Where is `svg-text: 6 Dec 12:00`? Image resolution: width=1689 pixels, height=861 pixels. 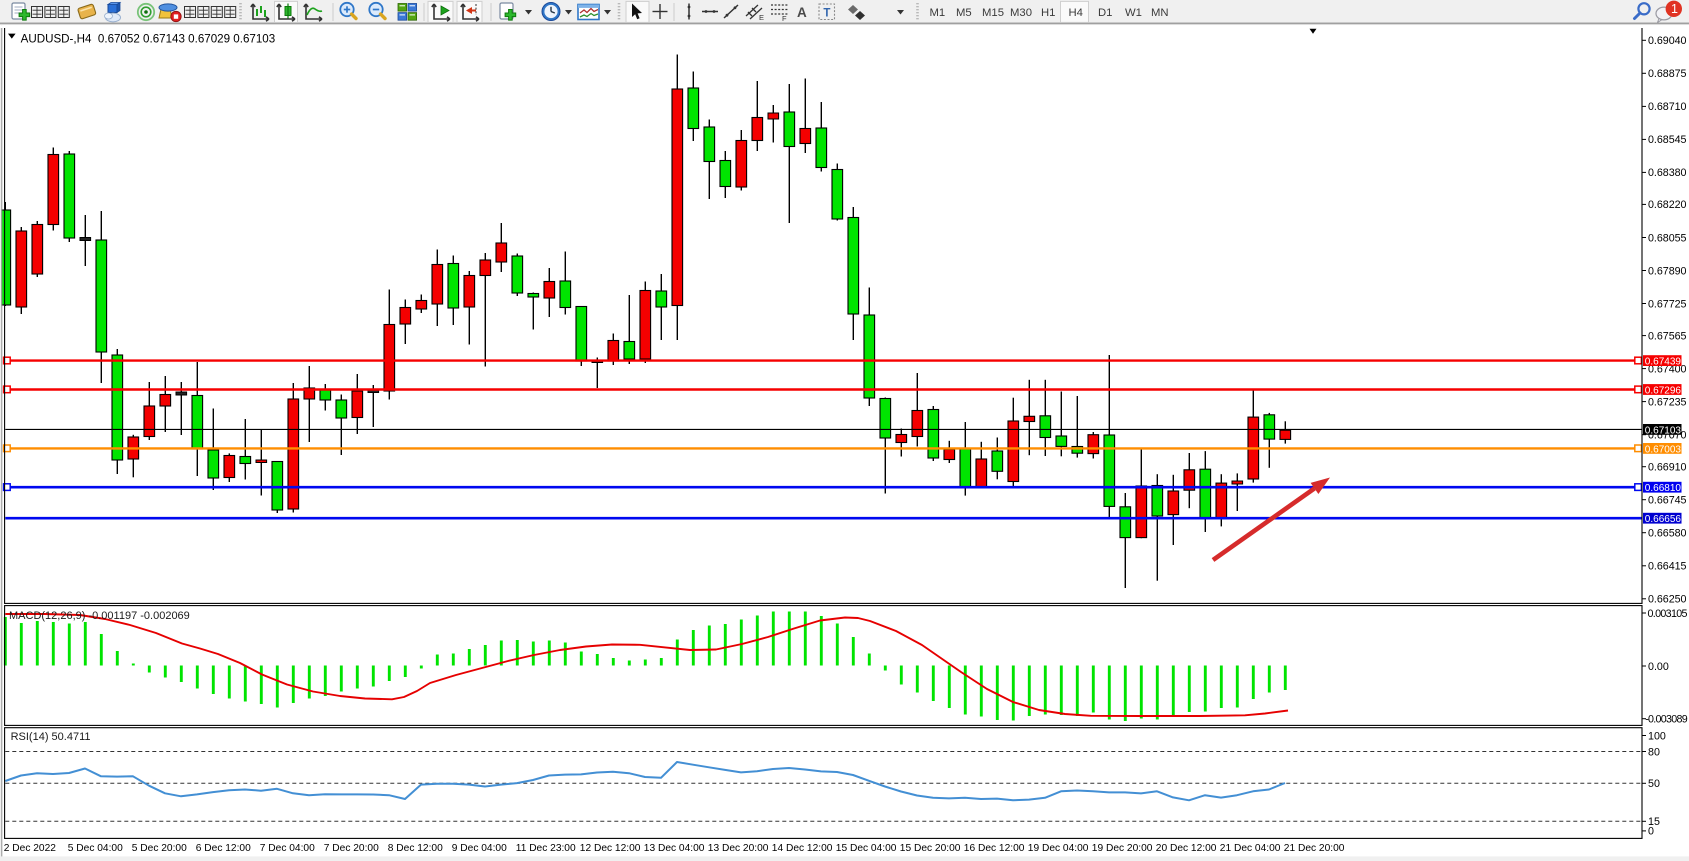
svg-text: 6 Dec 12:00 is located at coordinates (223, 848).